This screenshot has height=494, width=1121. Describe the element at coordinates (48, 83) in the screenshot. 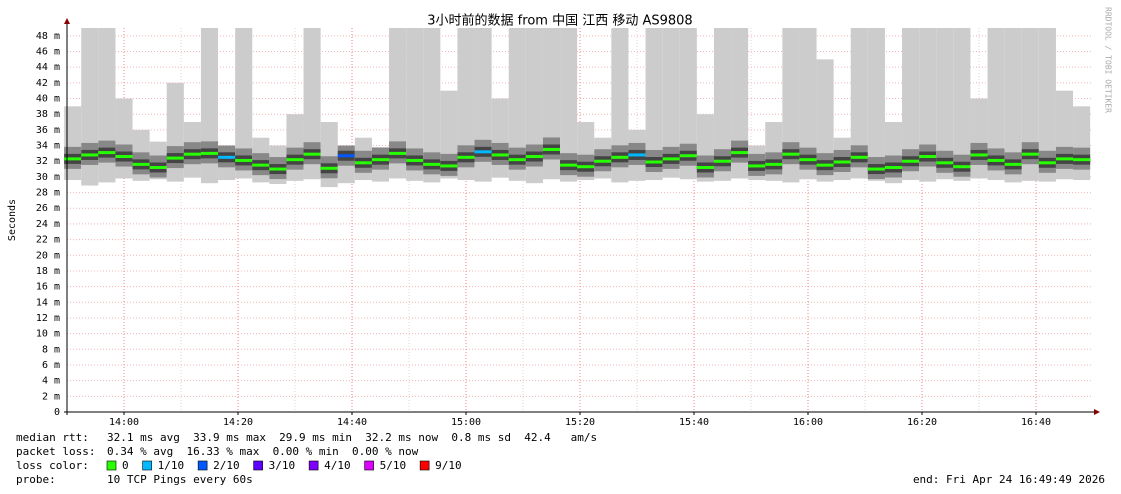

I see `y-tick-label: 42 m` at that location.